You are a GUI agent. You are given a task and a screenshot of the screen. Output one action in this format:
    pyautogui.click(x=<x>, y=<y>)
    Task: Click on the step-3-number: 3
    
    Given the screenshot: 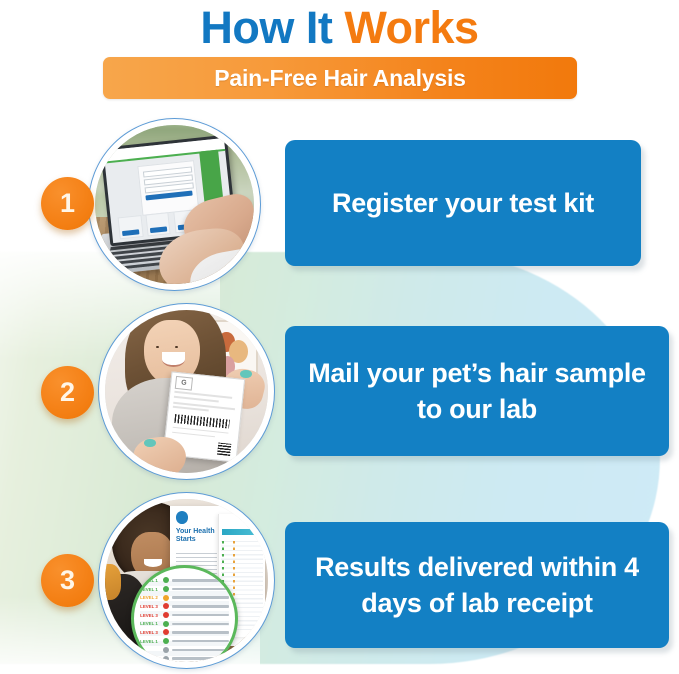 What is the action you would take?
    pyautogui.click(x=67, y=580)
    